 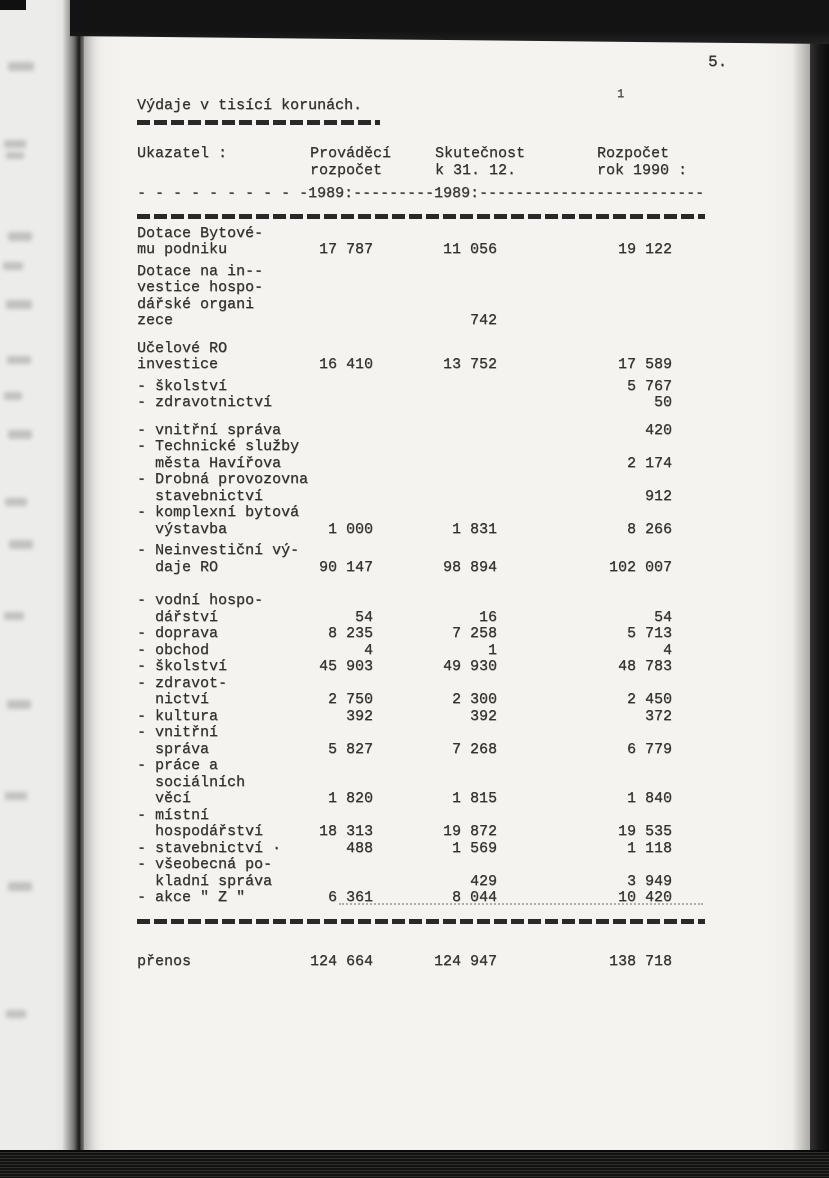 I want to click on value-cell: 1 569, so click(x=474, y=848).